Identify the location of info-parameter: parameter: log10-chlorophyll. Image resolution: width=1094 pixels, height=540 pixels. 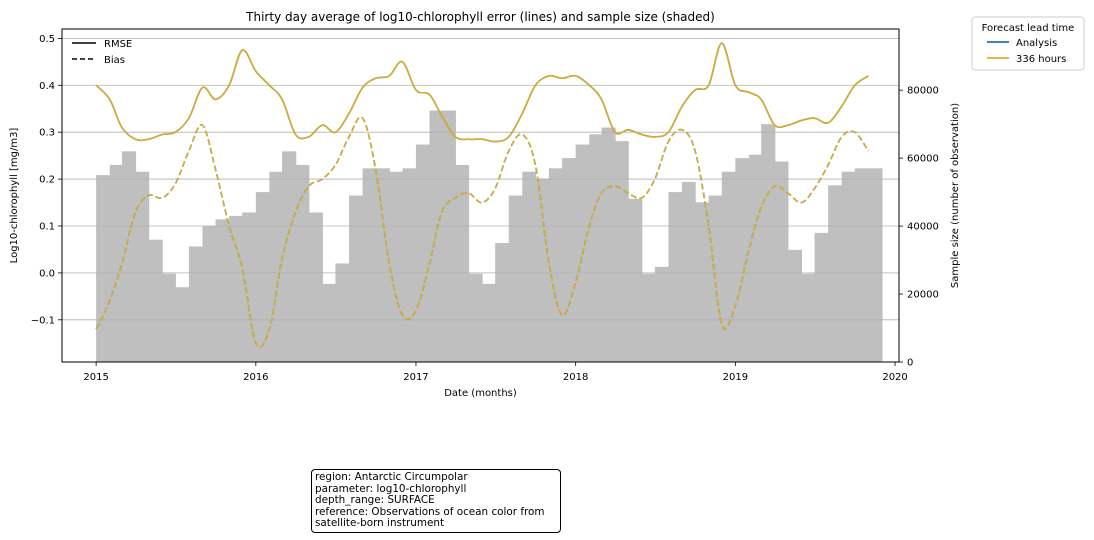
(391, 488).